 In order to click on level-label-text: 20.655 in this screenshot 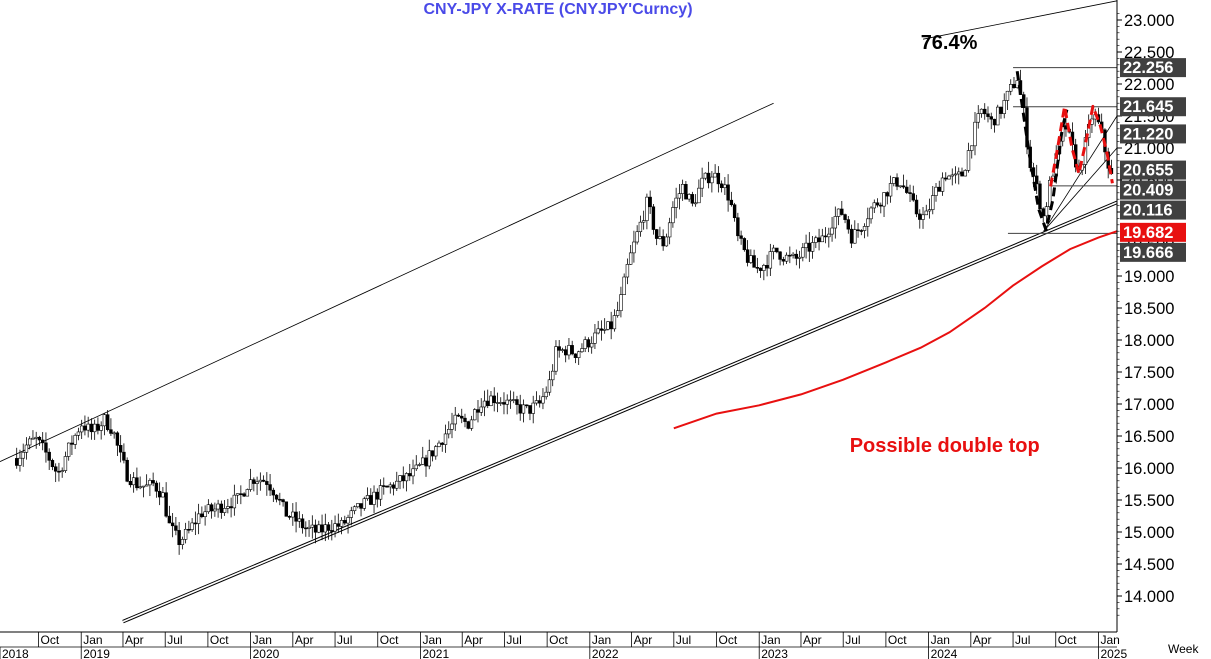, I will do `click(1148, 171)`.